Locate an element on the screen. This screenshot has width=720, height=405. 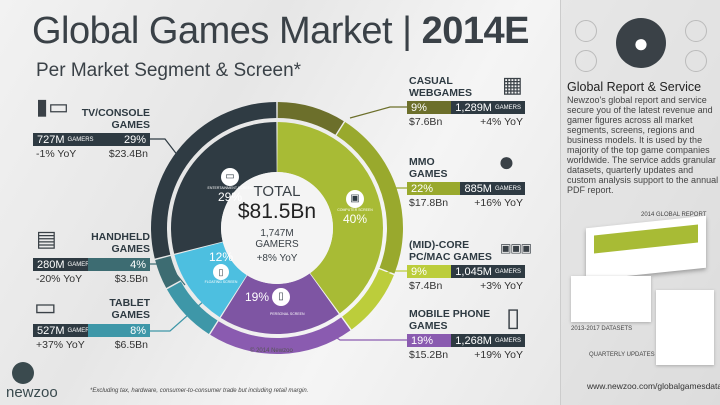
keyboard-wasd-icon: ▣▣▣ is located at coordinates (516, 248).